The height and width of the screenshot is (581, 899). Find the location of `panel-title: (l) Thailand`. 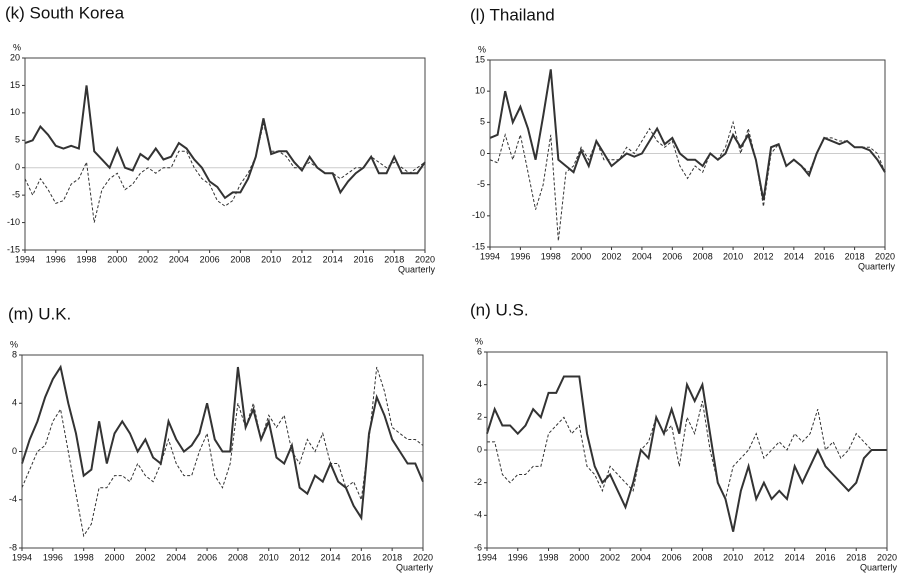

panel-title: (l) Thailand is located at coordinates (512, 14).